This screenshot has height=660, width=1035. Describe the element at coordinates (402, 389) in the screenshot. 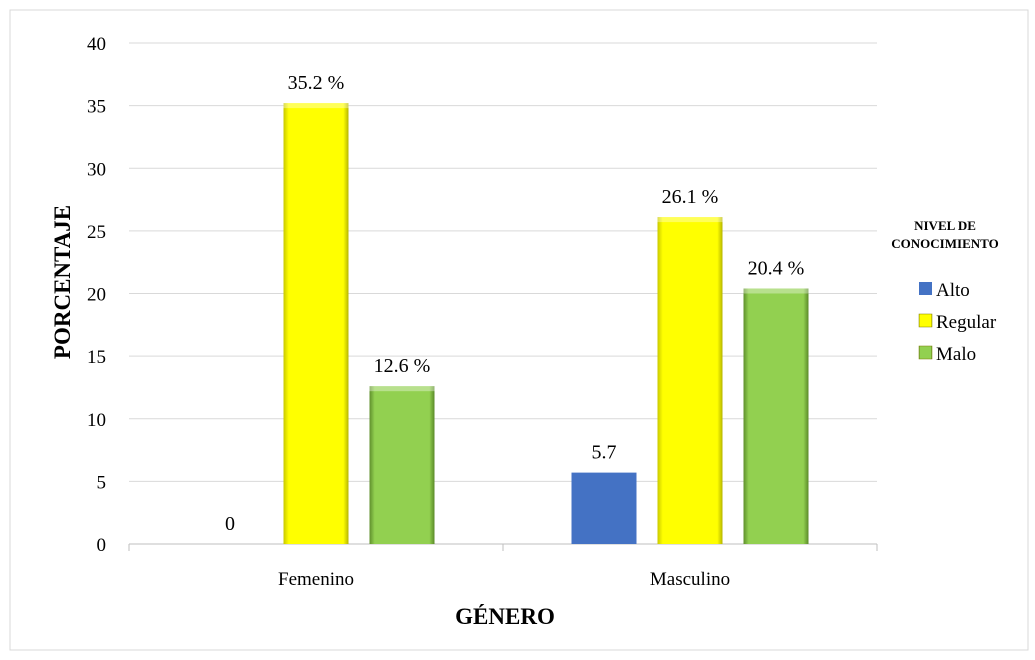

I see `bar-bevel-malo-femenino` at that location.